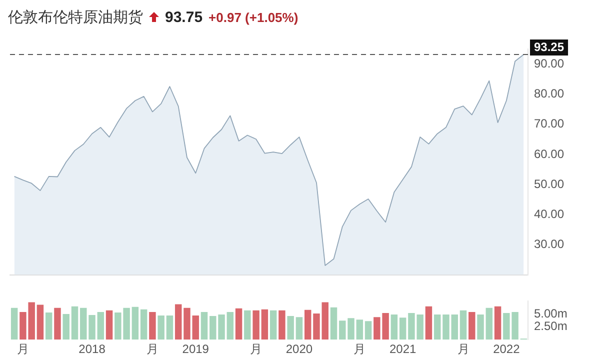  Describe the element at coordinates (549, 63) in the screenshot. I see `y-tick-label: 90.00` at that location.